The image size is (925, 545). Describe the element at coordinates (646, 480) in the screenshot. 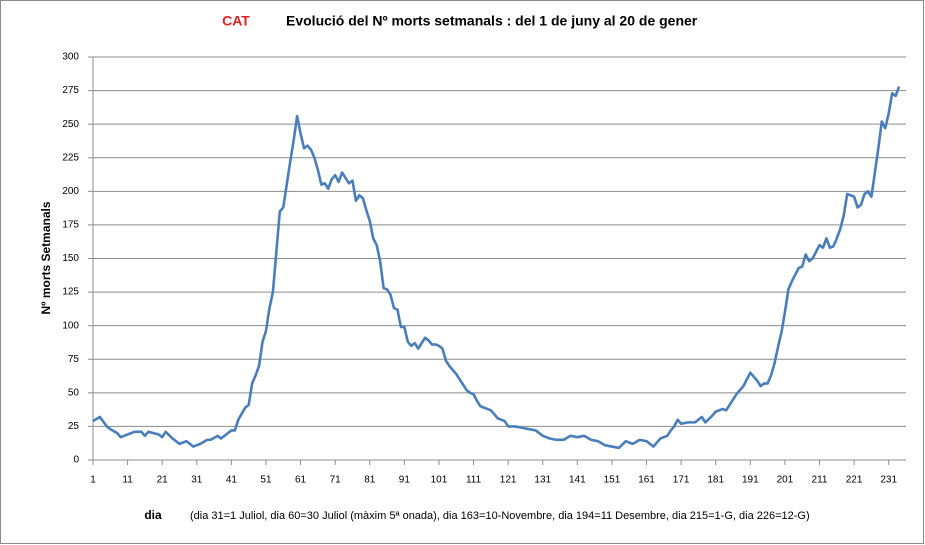

I see `x-tick-label: 161` at that location.